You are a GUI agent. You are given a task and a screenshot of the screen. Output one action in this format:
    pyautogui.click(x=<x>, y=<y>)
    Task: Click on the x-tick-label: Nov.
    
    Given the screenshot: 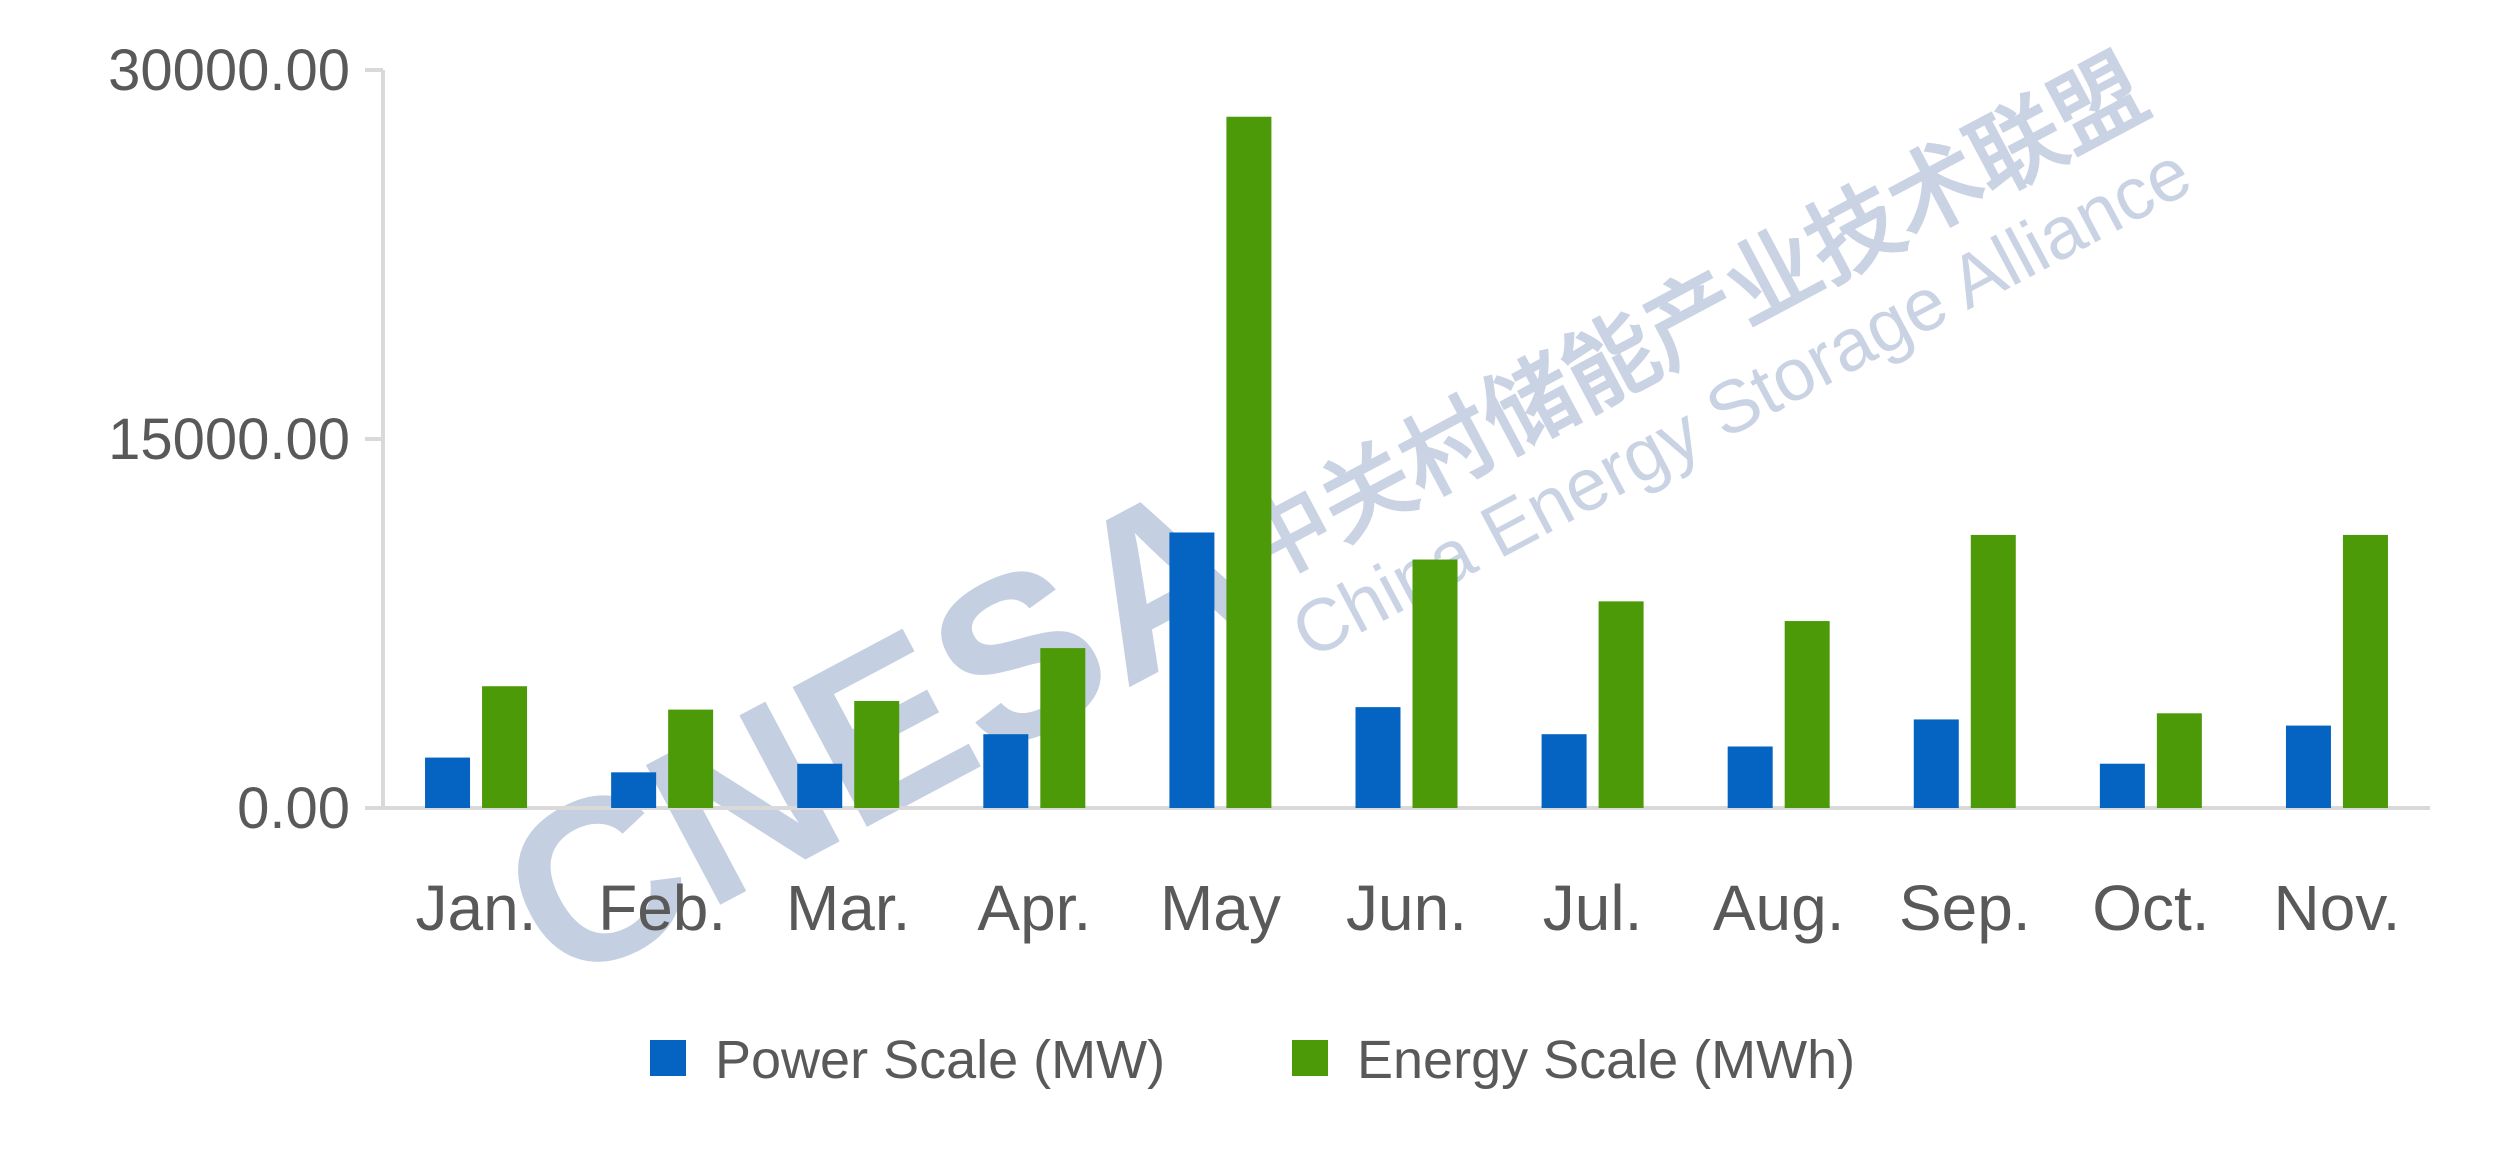 What is the action you would take?
    pyautogui.click(x=2337, y=908)
    